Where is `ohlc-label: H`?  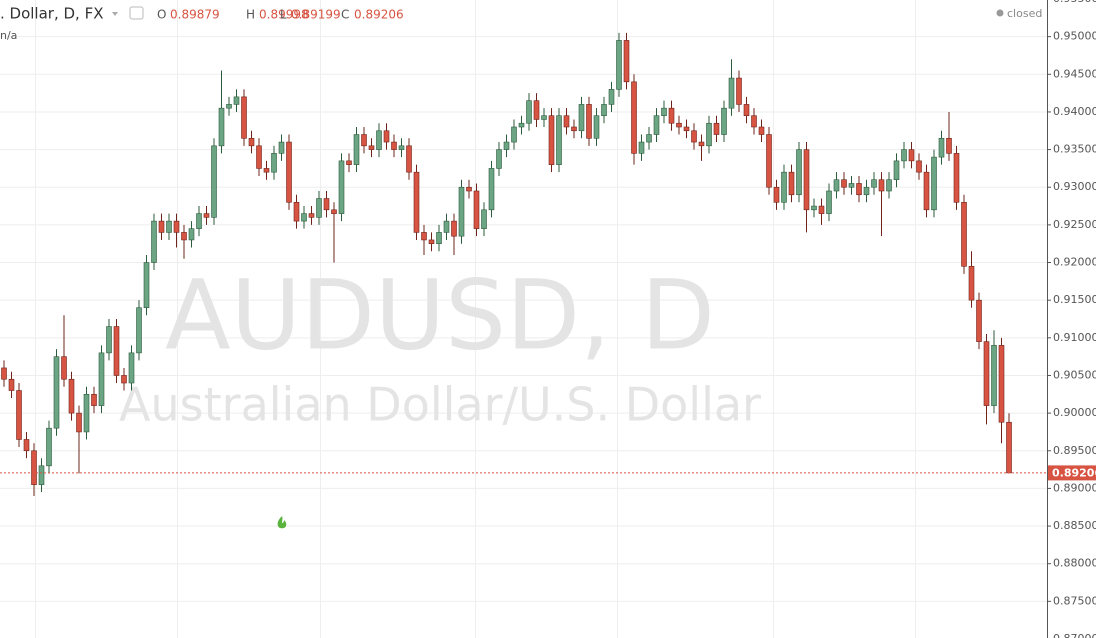
ohlc-label: H is located at coordinates (250, 15).